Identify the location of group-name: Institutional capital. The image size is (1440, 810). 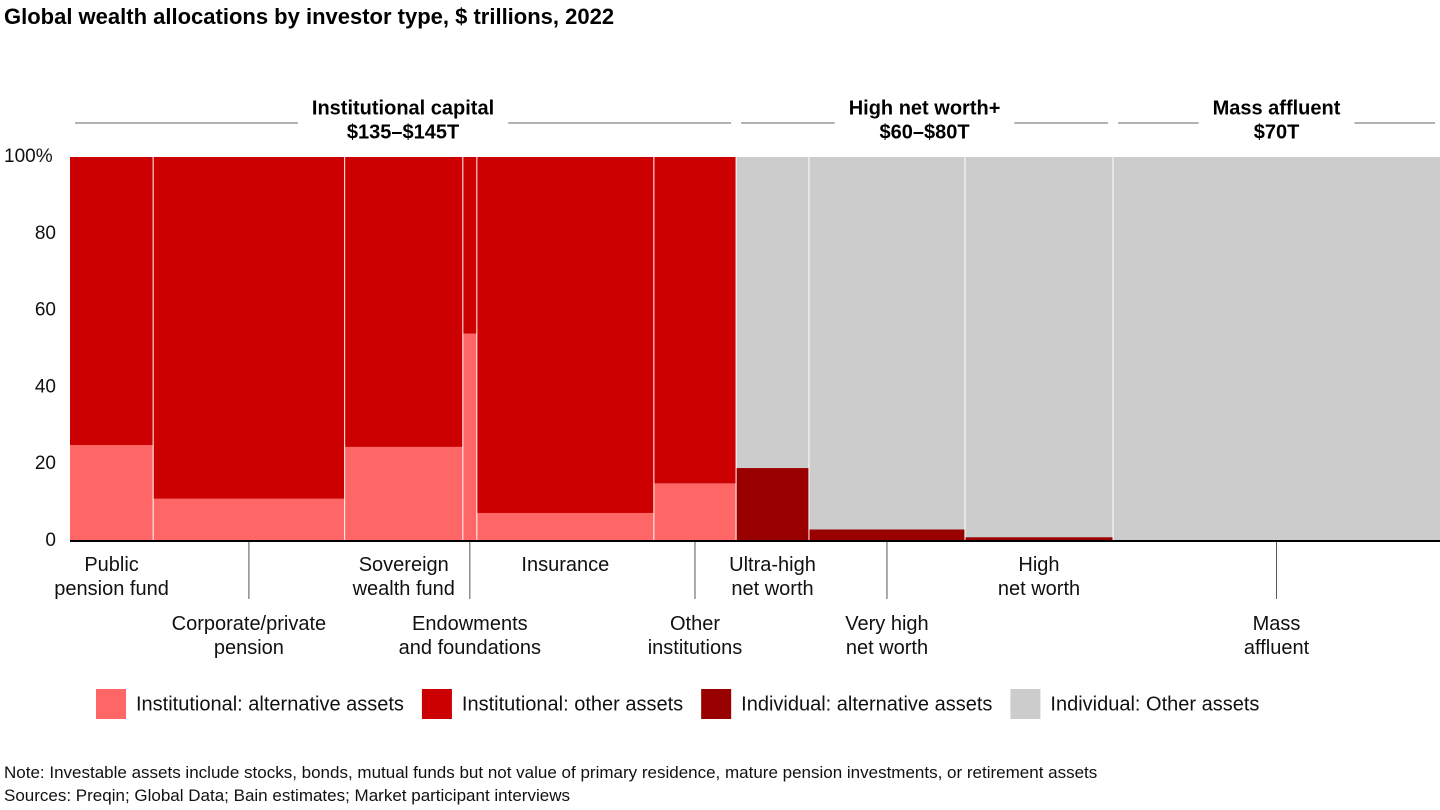
(403, 108).